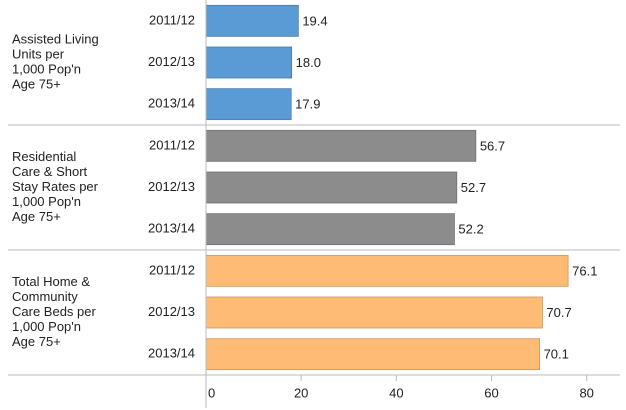 Image resolution: width=626 pixels, height=410 pixels. I want to click on panel-label: Residential, so click(44, 156).